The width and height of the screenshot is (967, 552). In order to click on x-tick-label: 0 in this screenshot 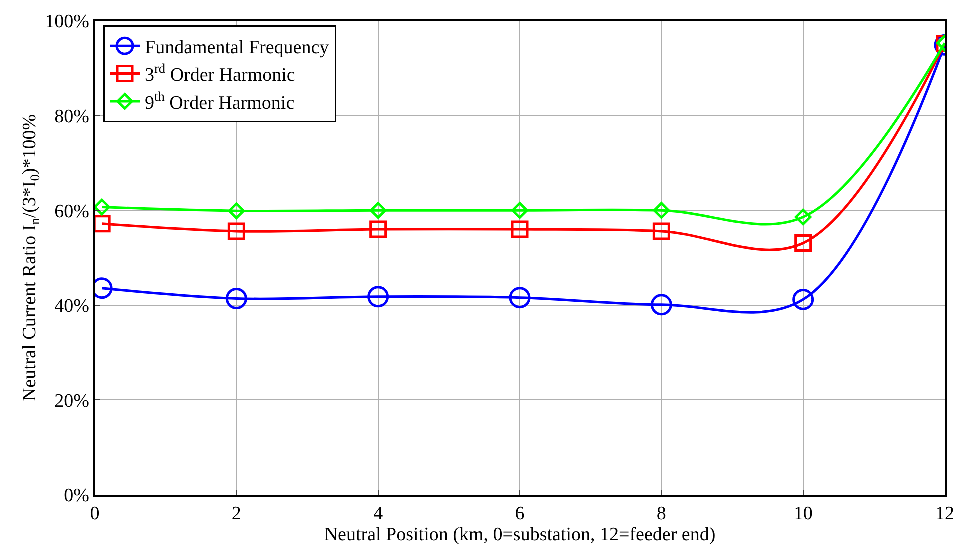, I will do `click(95, 514)`.